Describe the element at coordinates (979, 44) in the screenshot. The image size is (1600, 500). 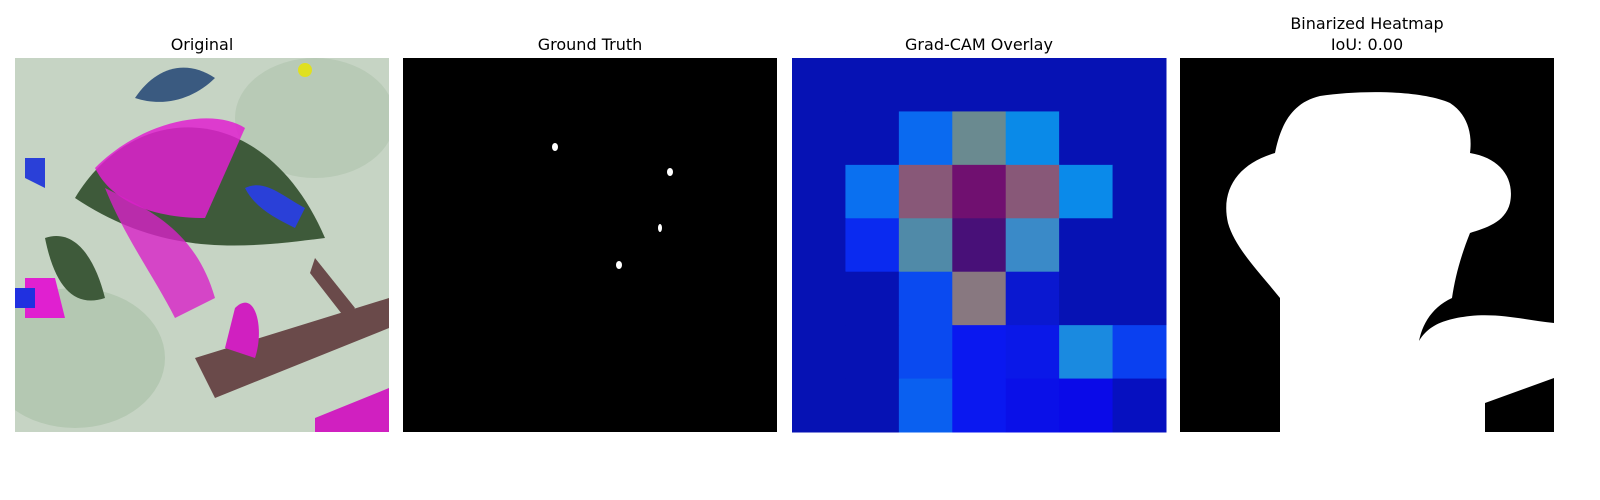
I see `panel-title: Grad-CAM Overlay` at that location.